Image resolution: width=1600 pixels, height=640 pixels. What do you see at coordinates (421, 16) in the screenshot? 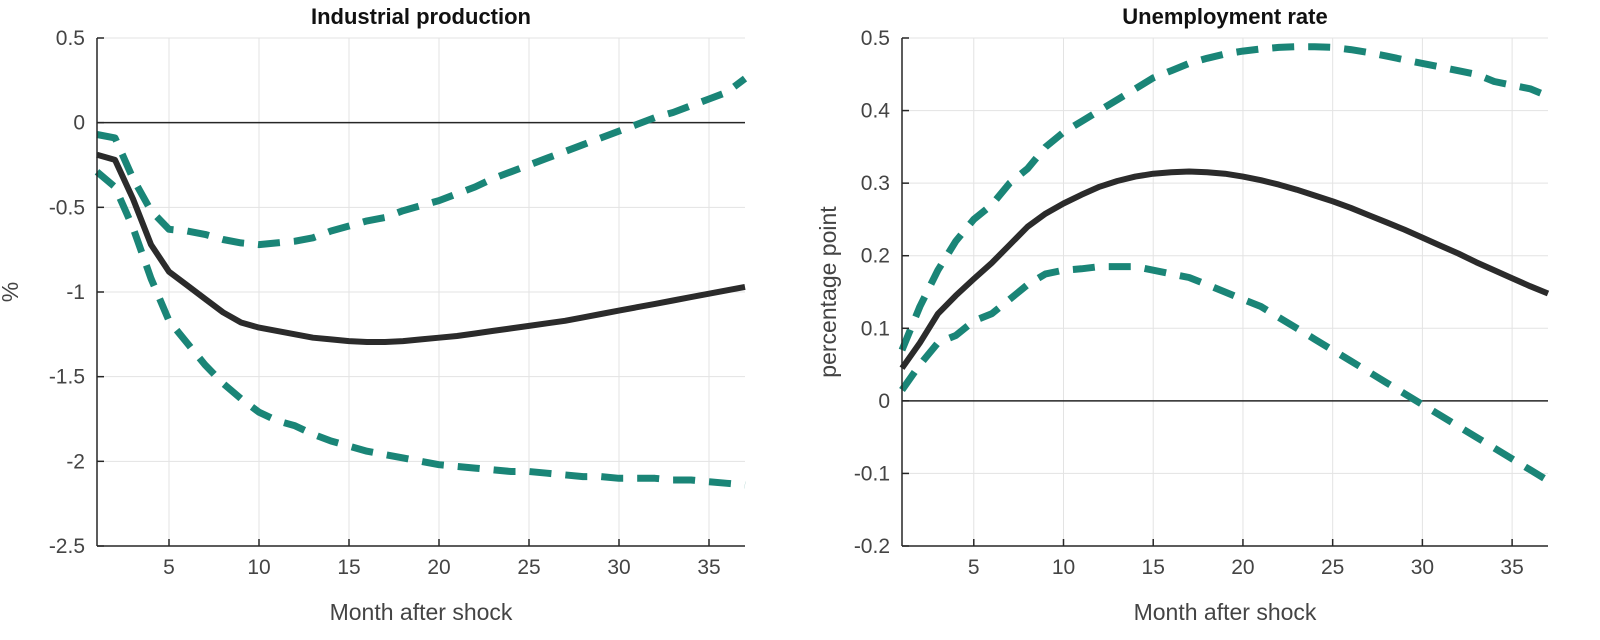
I see `chart-title: Industrial production` at bounding box center [421, 16].